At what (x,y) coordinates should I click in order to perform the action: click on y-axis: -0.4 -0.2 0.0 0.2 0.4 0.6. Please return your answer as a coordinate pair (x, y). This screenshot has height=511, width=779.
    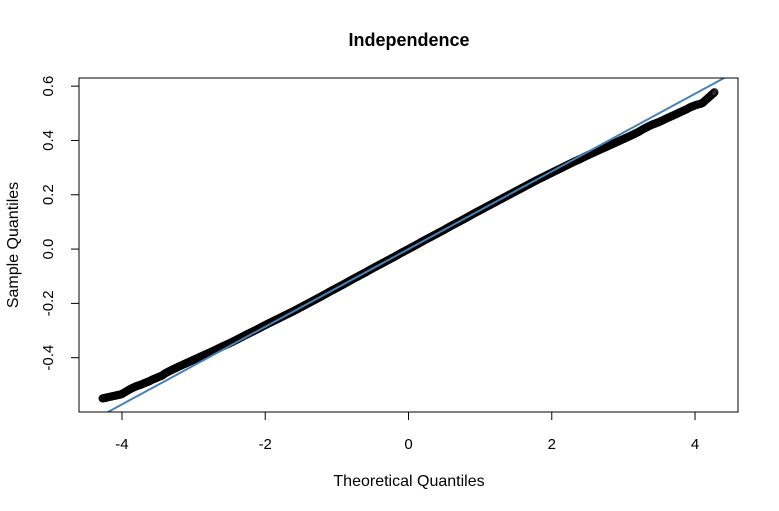
    Looking at the image, I should click on (60, 223).